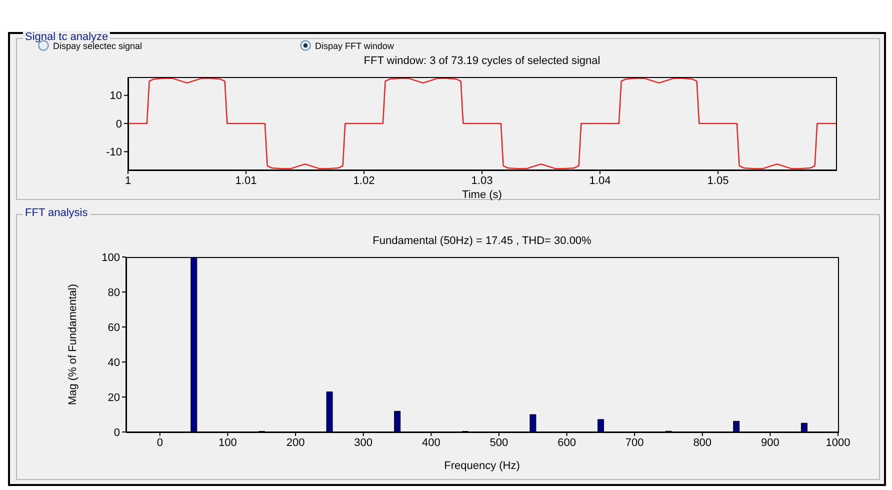 The image size is (892, 490). I want to click on x-tick-label: 1.04, so click(600, 180).